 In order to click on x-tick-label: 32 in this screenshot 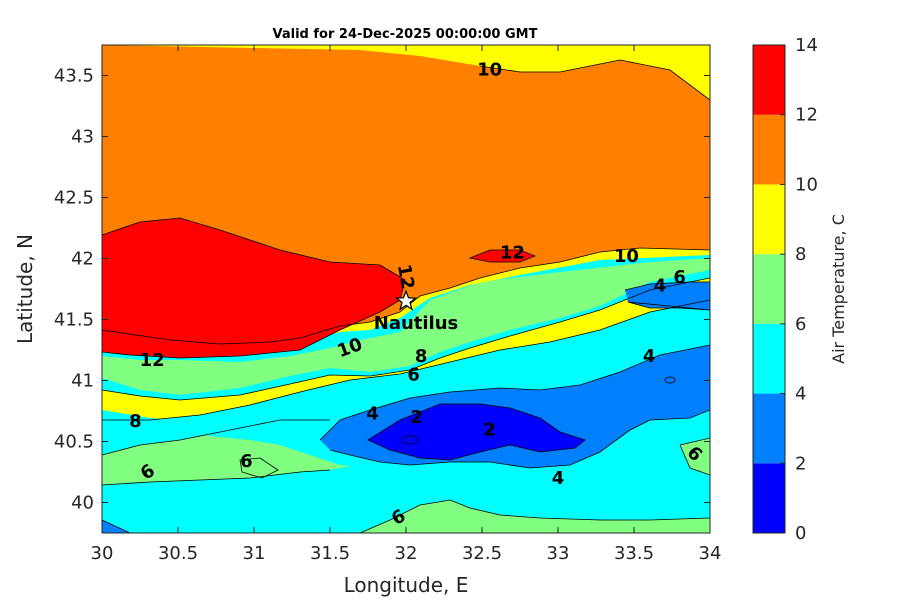, I will do `click(406, 553)`.